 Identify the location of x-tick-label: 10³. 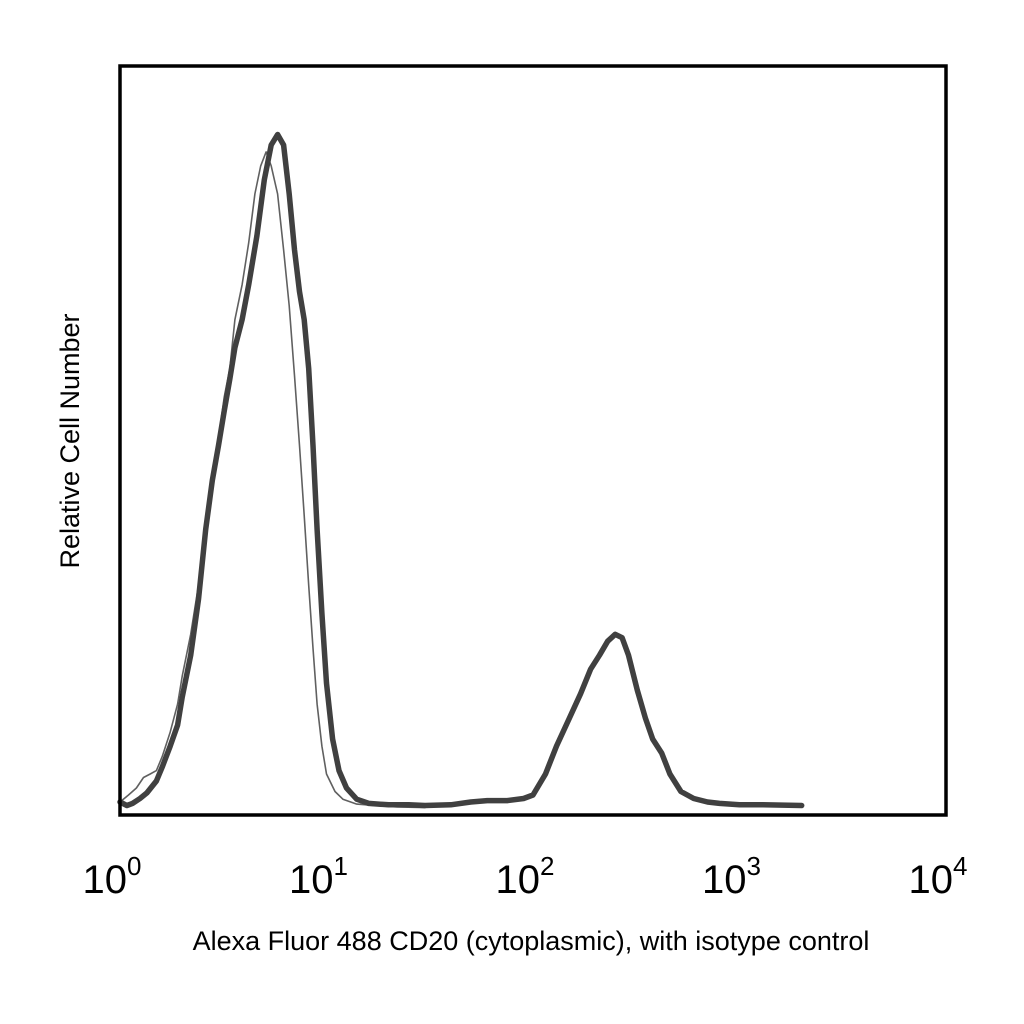
(731, 876).